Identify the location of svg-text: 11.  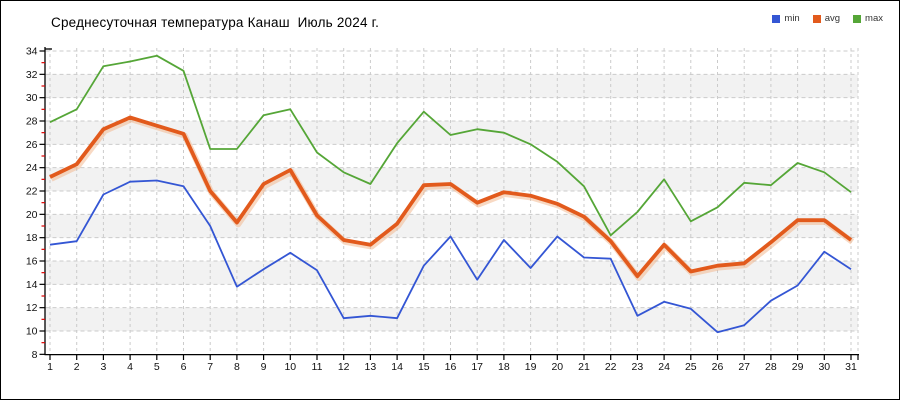
(317, 367).